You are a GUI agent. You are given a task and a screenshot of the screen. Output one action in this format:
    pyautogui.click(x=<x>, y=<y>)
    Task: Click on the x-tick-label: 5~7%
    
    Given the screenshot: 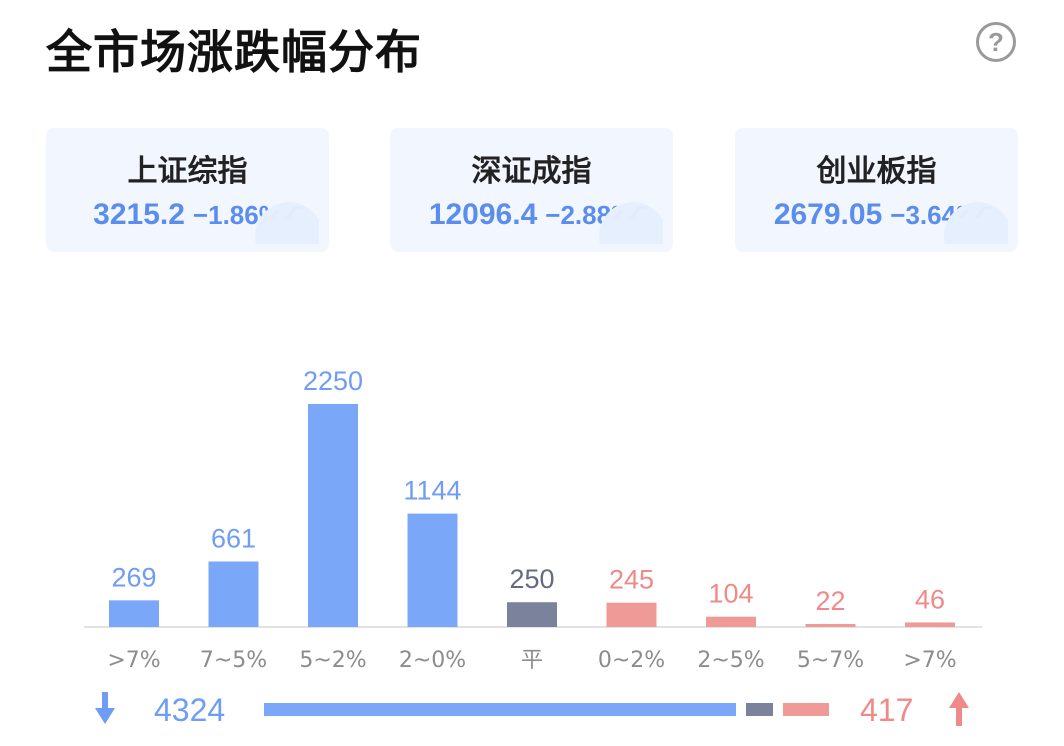 What is the action you would take?
    pyautogui.click(x=830, y=660)
    